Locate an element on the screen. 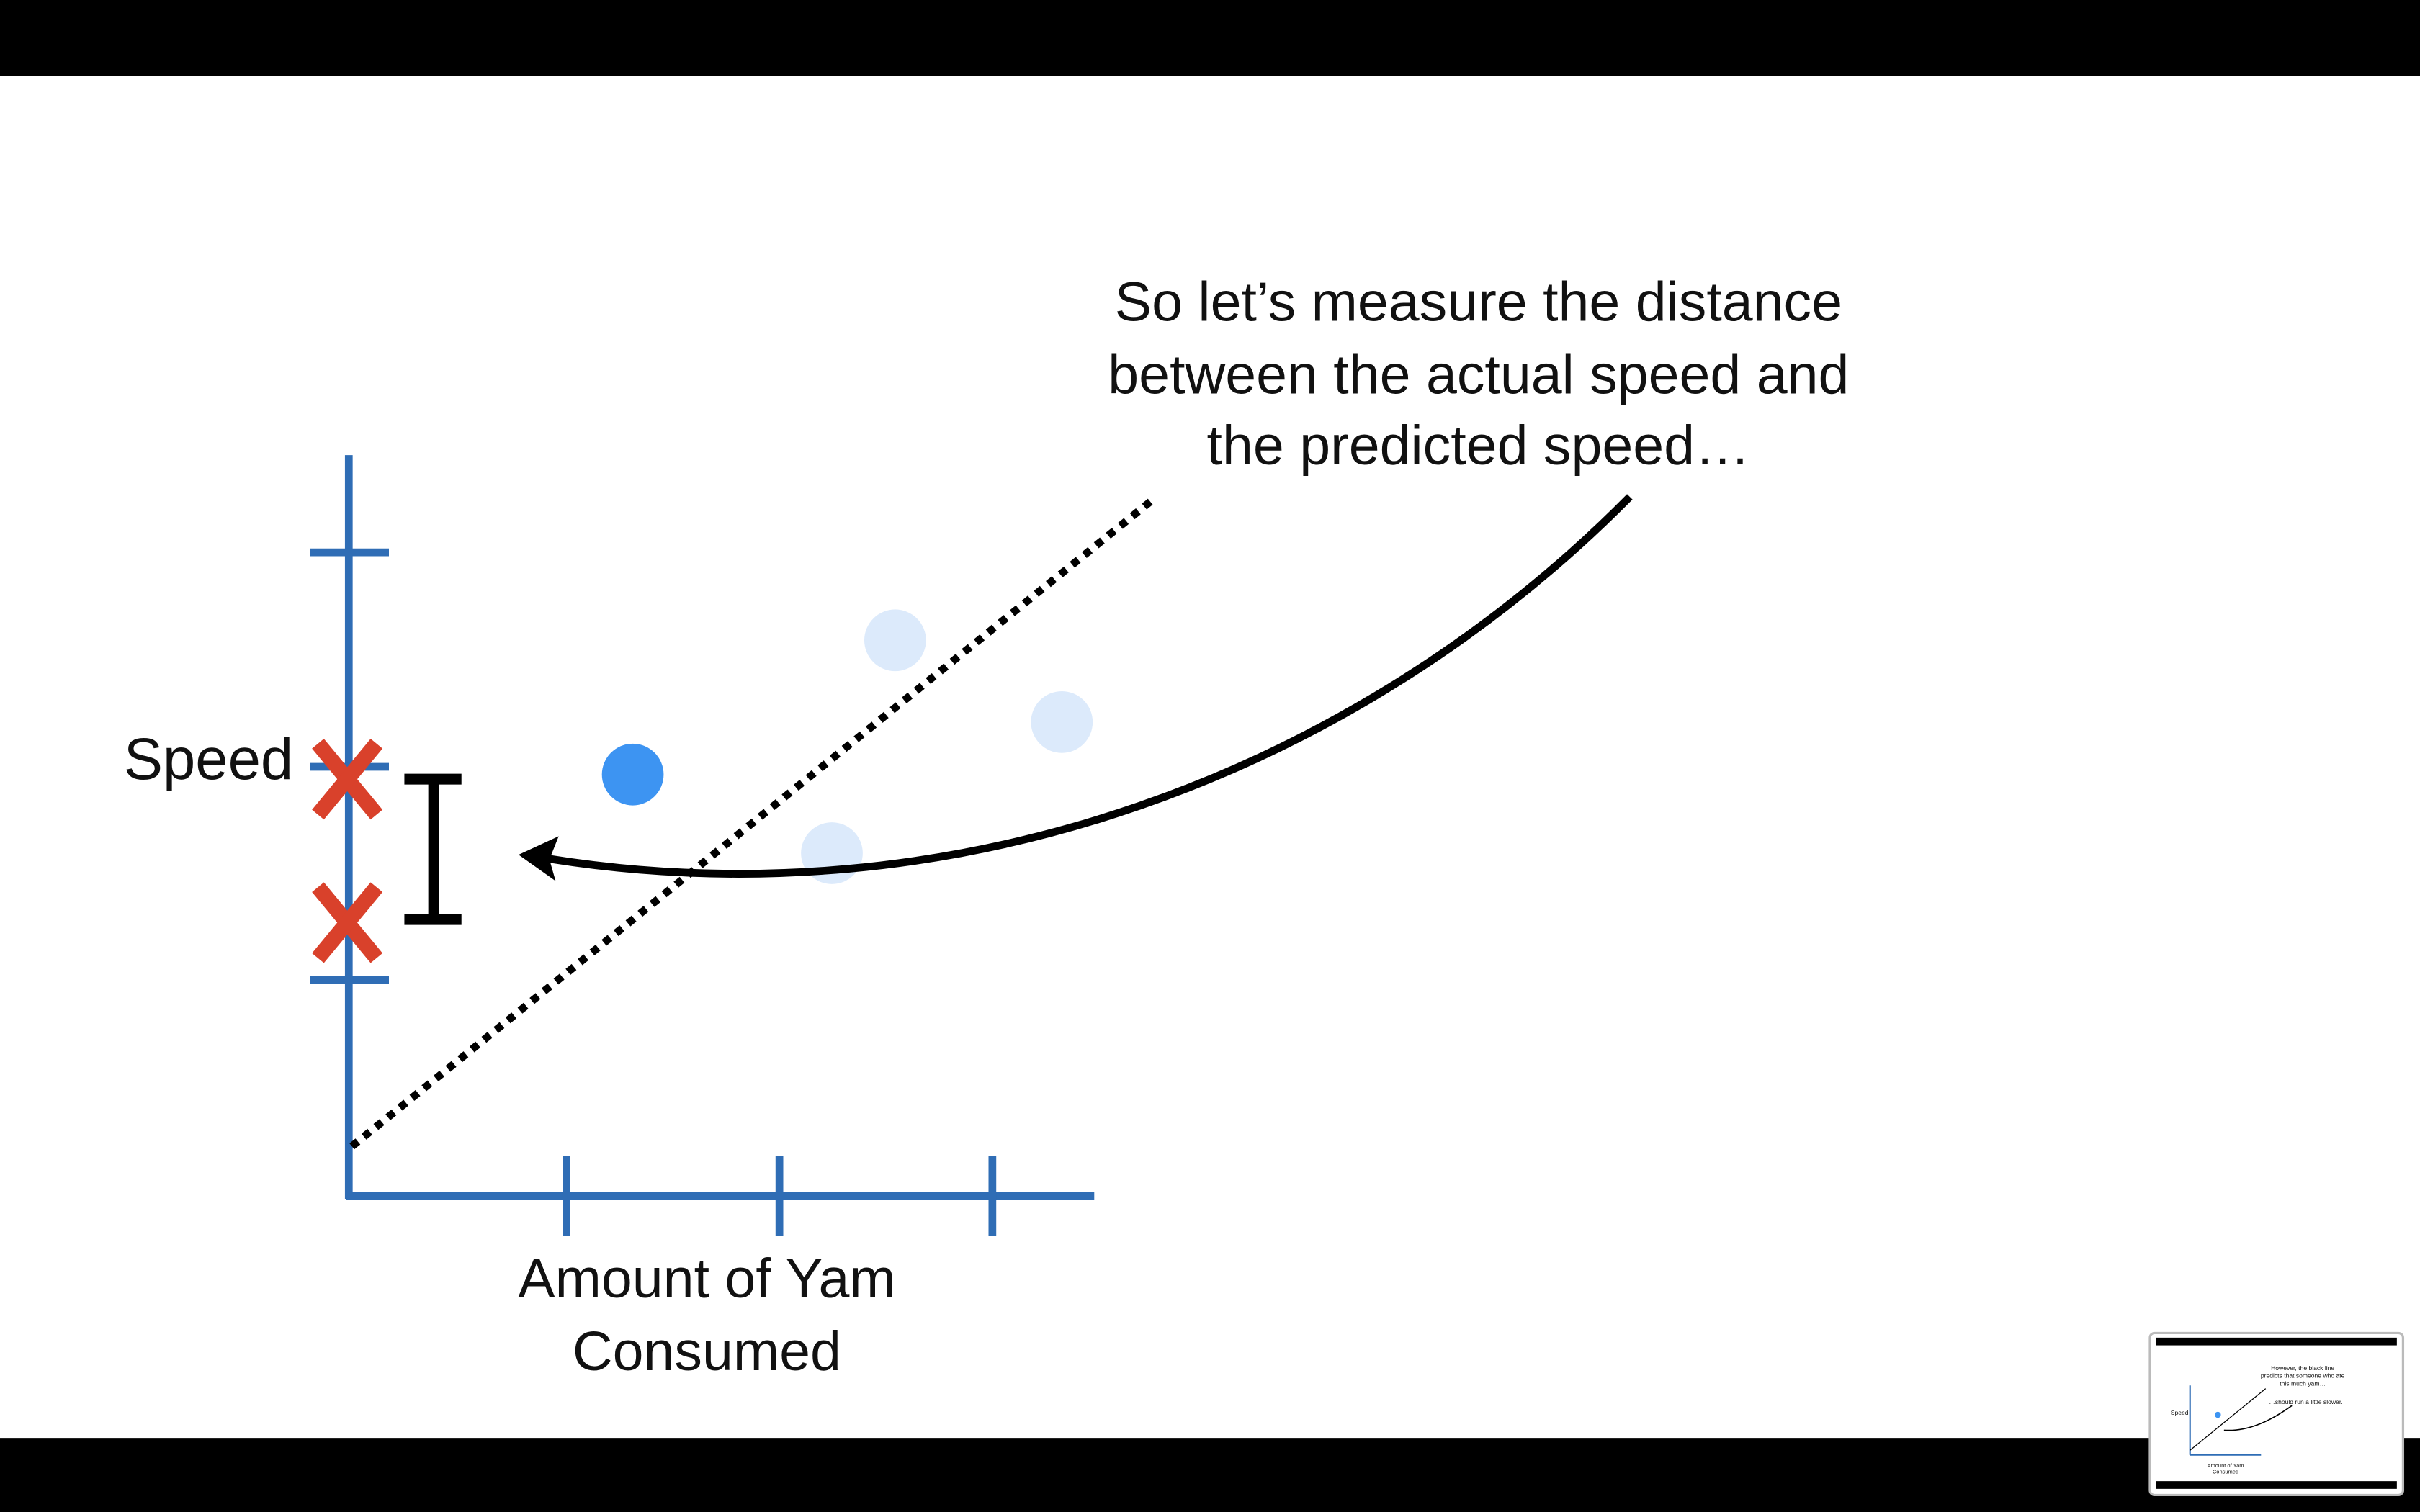 The image size is (2420, 1512). caption-line: So let’s measure the distance is located at coordinates (1478, 302).